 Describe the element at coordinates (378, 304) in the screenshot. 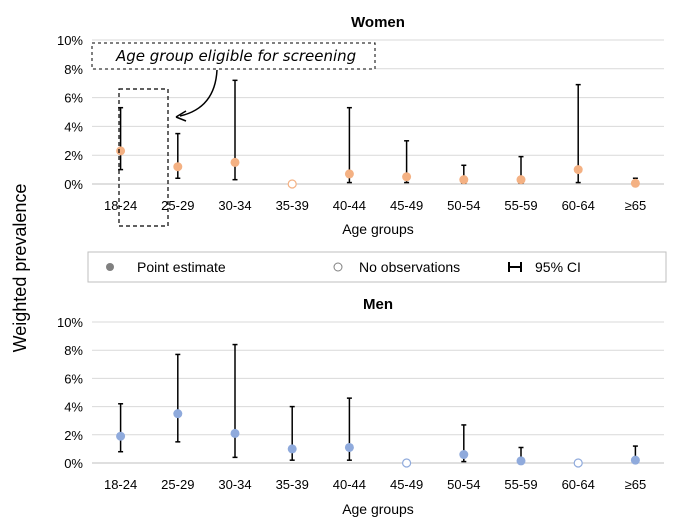

I see `panel-title: Men` at that location.